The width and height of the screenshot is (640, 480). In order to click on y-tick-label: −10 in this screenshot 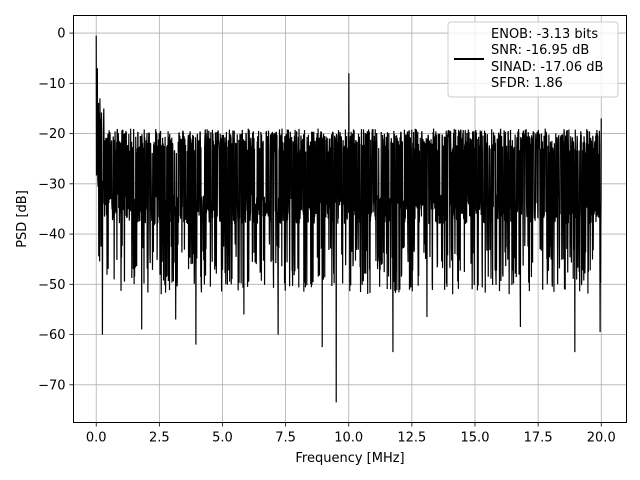, I will do `click(51, 84)`.